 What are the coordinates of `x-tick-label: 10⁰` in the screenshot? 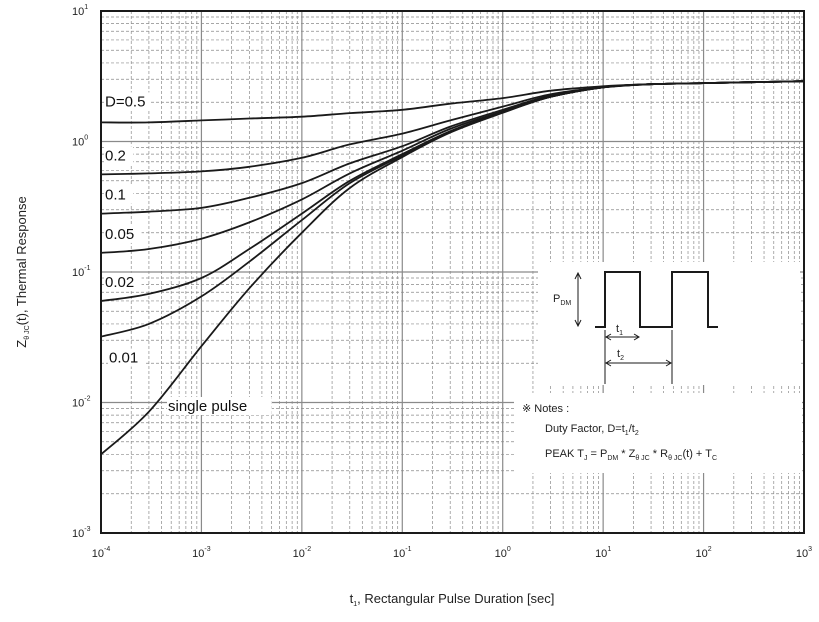 It's located at (503, 553).